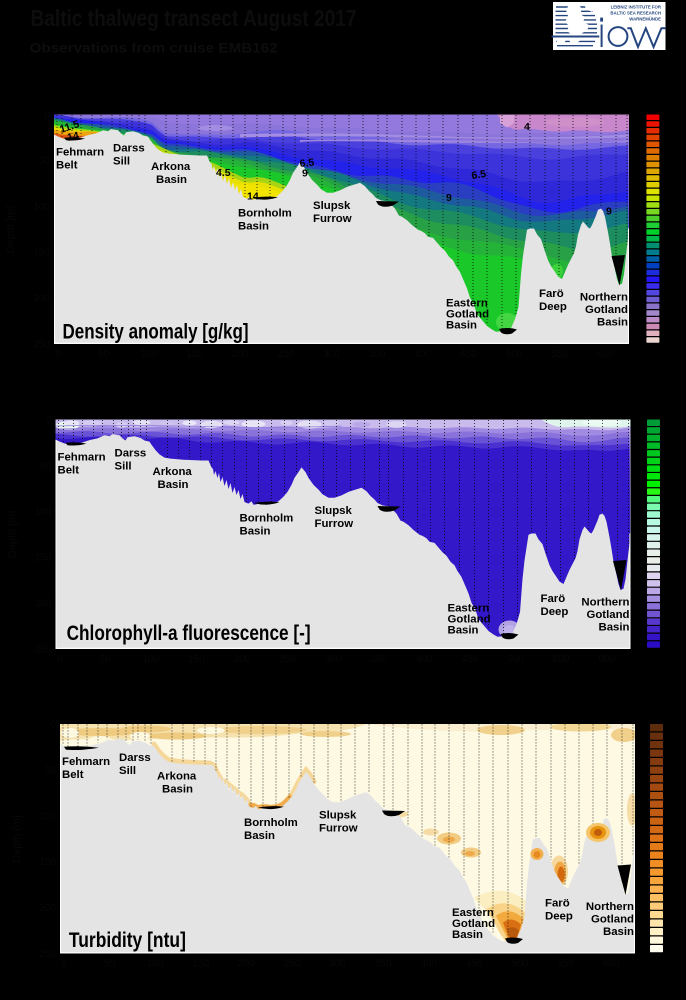  Describe the element at coordinates (645, 19) in the screenshot. I see `svg-text: WARNEMÜNDE` at that location.